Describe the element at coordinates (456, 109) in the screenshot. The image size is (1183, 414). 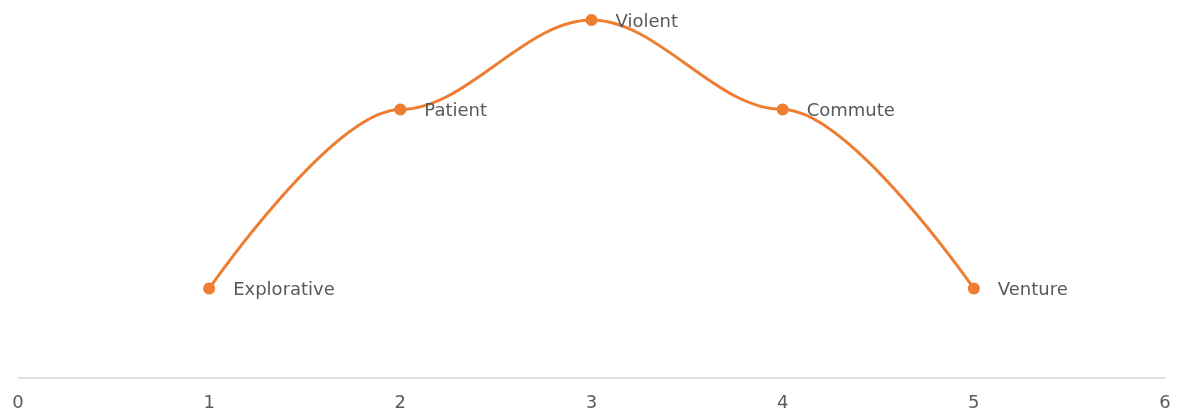
I see `annotation: Patient` at that location.